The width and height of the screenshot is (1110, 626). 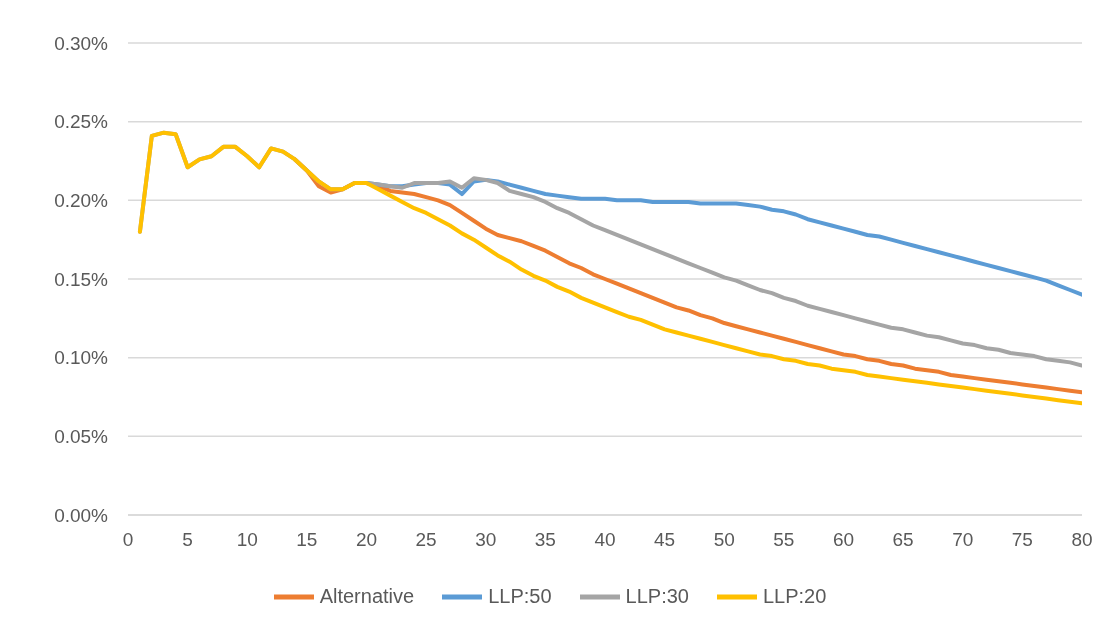 What do you see at coordinates (307, 540) in the screenshot?
I see `x-tick-label: 15` at bounding box center [307, 540].